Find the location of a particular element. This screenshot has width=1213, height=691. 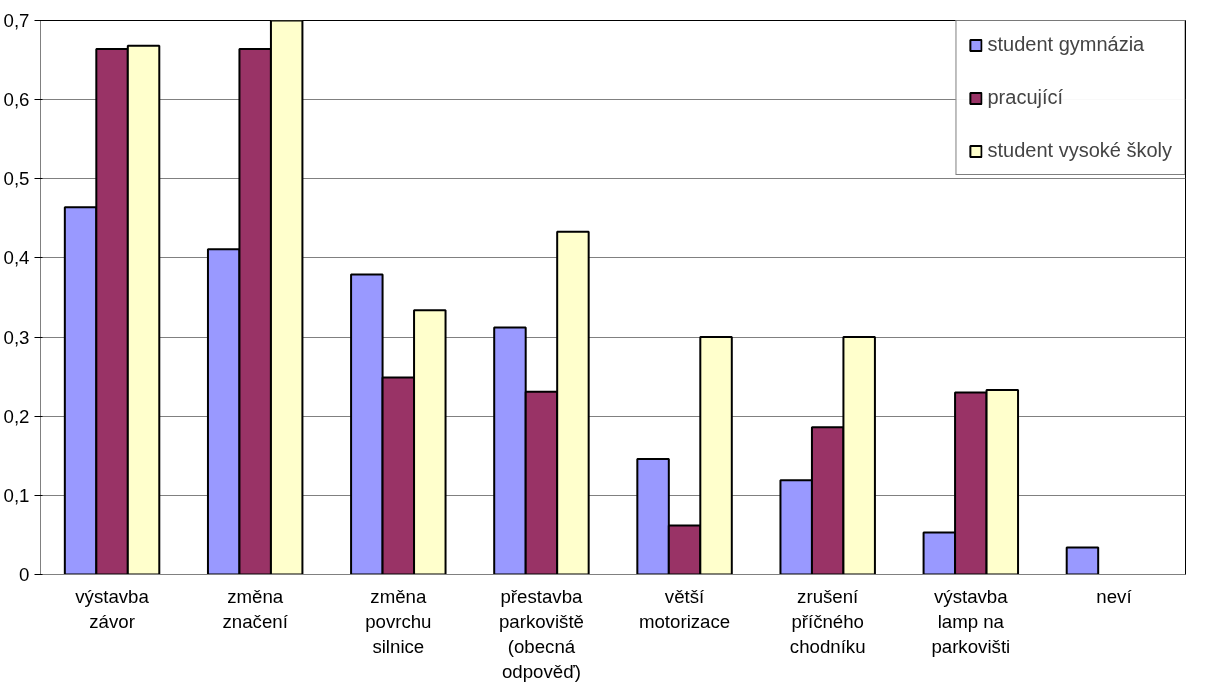

legend-label: pracující is located at coordinates (1025, 97).